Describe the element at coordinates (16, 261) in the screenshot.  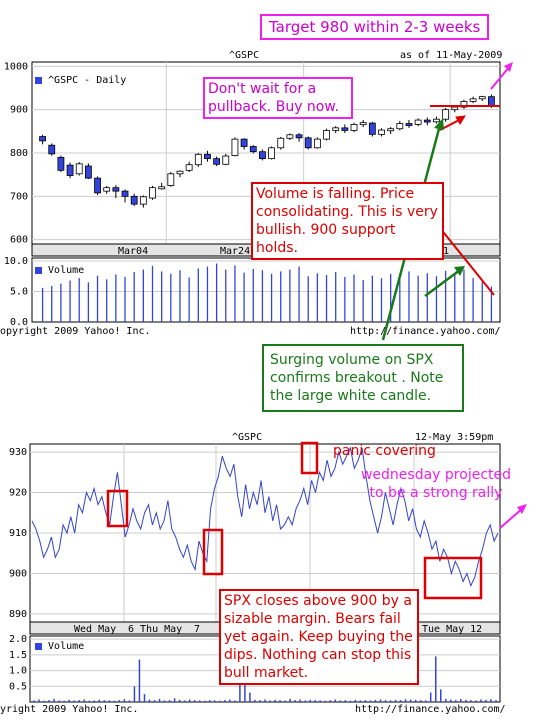
I see `volume-y-tick-label: 10.0` at that location.